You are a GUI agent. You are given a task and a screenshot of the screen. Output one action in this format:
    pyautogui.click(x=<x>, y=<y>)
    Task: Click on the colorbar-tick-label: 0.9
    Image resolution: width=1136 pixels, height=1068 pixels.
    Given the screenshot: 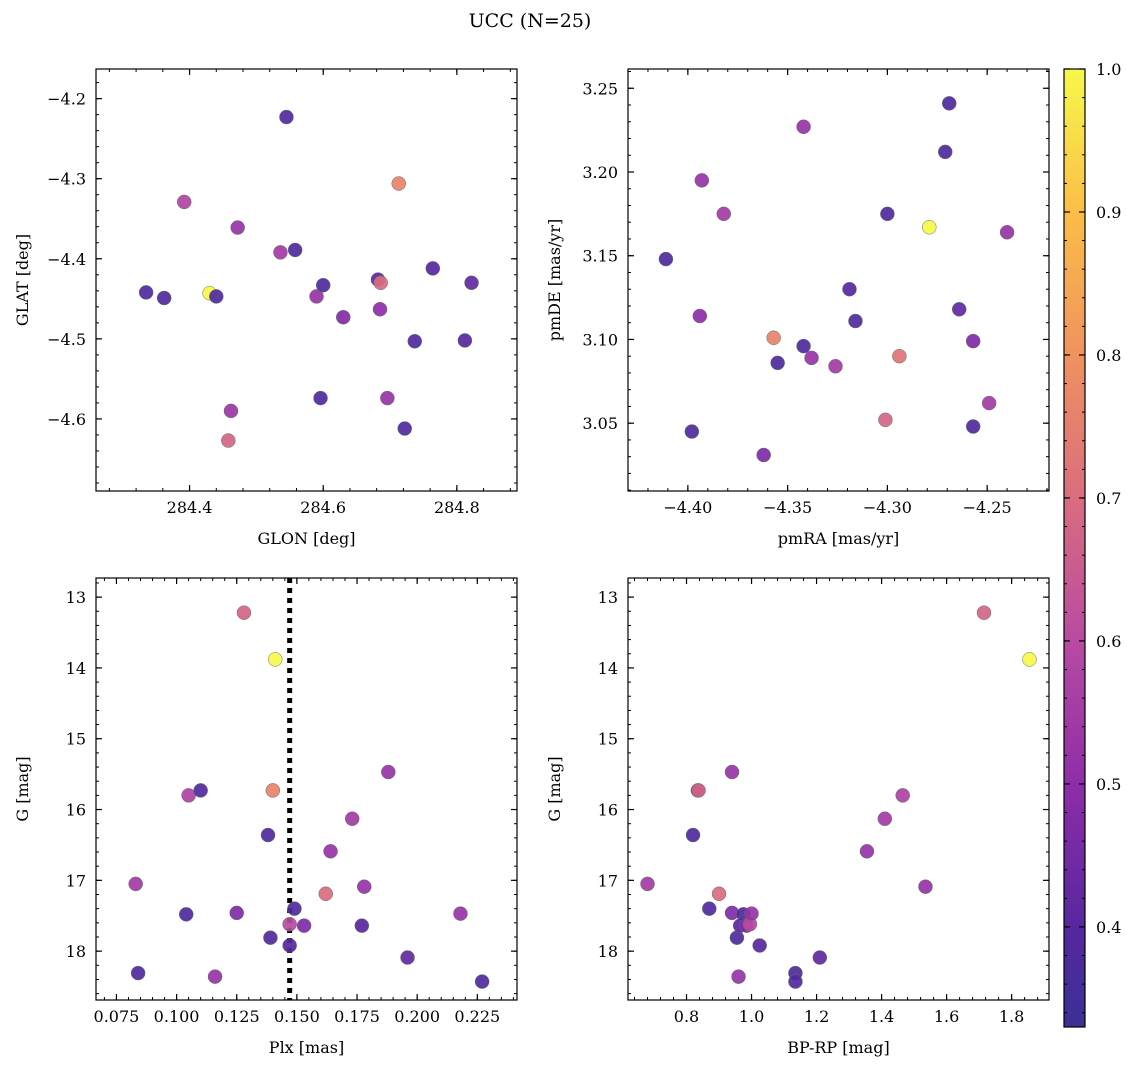 What is the action you would take?
    pyautogui.click(x=1108, y=212)
    